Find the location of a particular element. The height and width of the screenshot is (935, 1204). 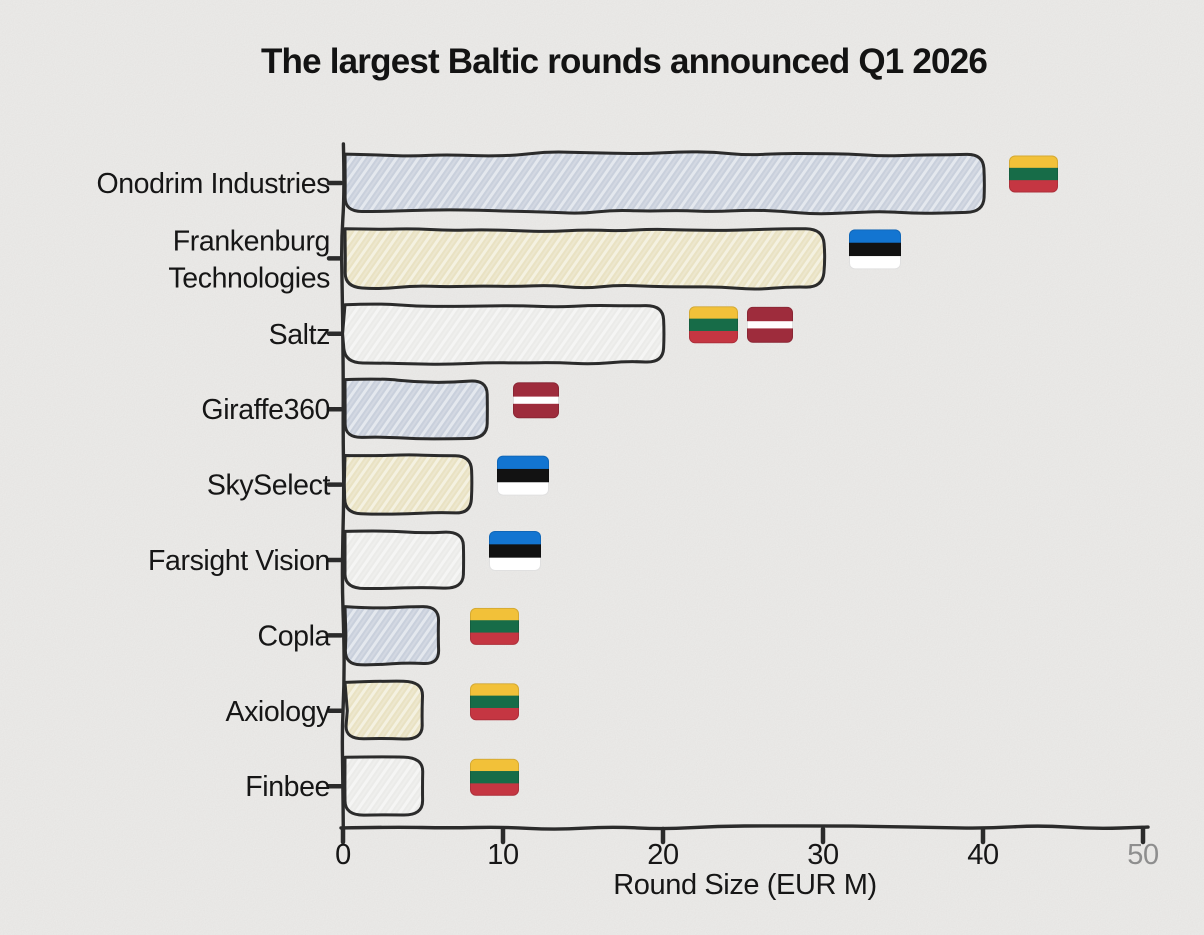

bar-copla is located at coordinates (392, 636).